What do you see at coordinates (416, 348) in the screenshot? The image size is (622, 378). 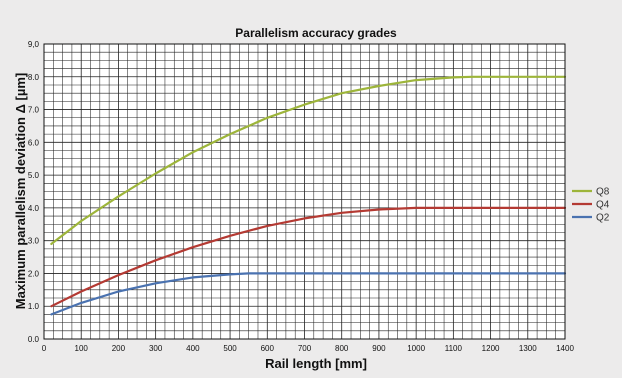 I see `x-tick-label: 1000` at bounding box center [416, 348].